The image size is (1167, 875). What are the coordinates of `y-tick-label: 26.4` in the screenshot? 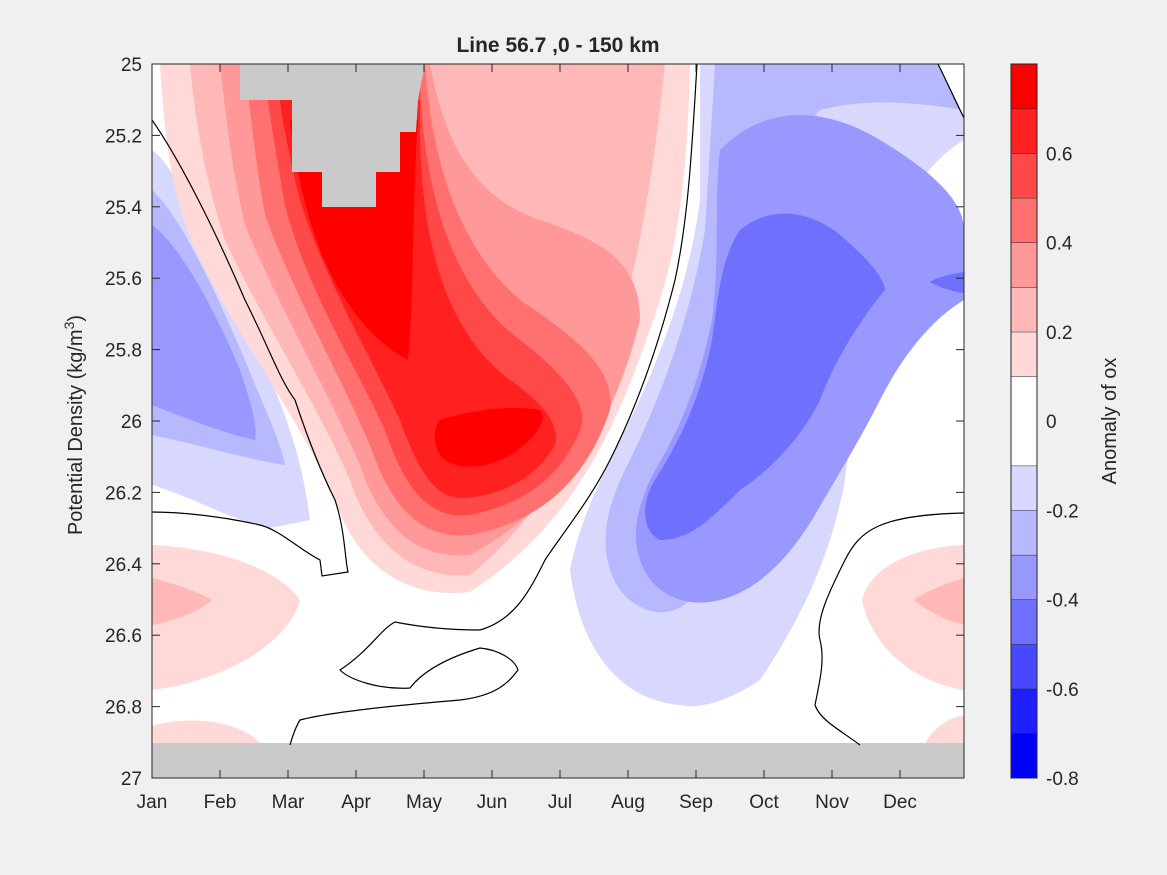 It's located at (123, 565).